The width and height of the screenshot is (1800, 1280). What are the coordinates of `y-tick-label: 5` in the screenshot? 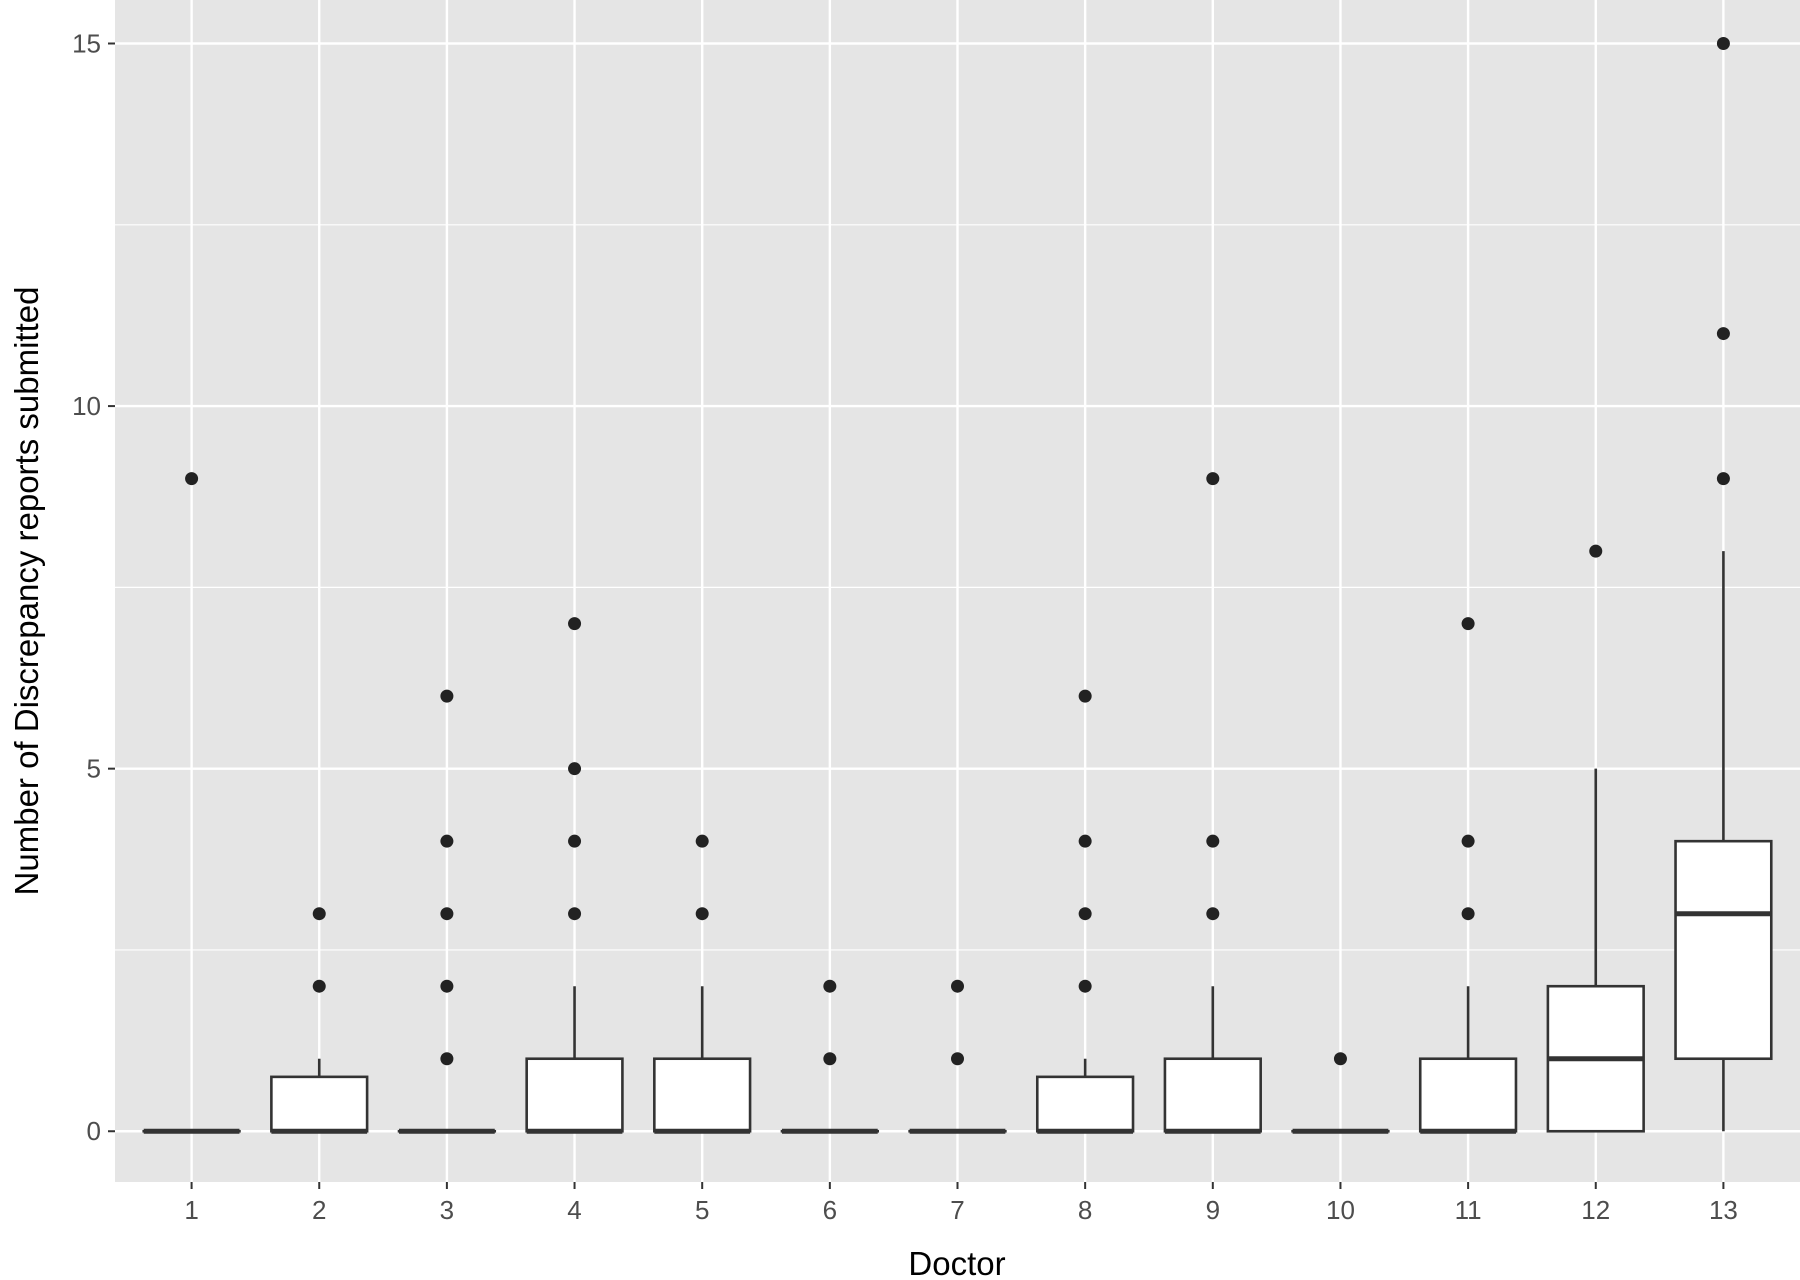 It's located at (94, 769).